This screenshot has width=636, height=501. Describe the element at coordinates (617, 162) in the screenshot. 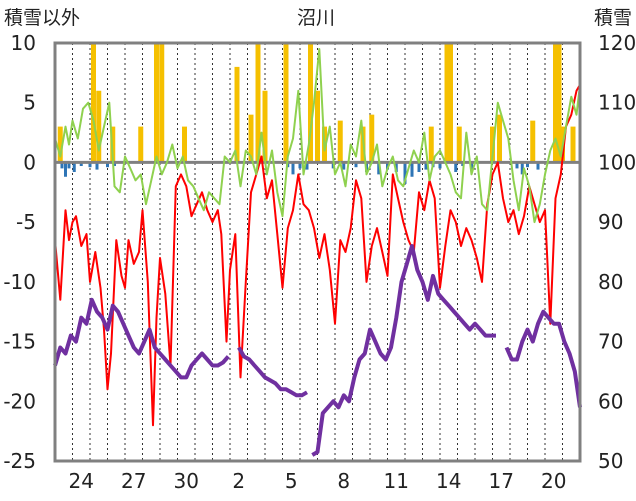

I see `right-tick-label: 100` at that location.